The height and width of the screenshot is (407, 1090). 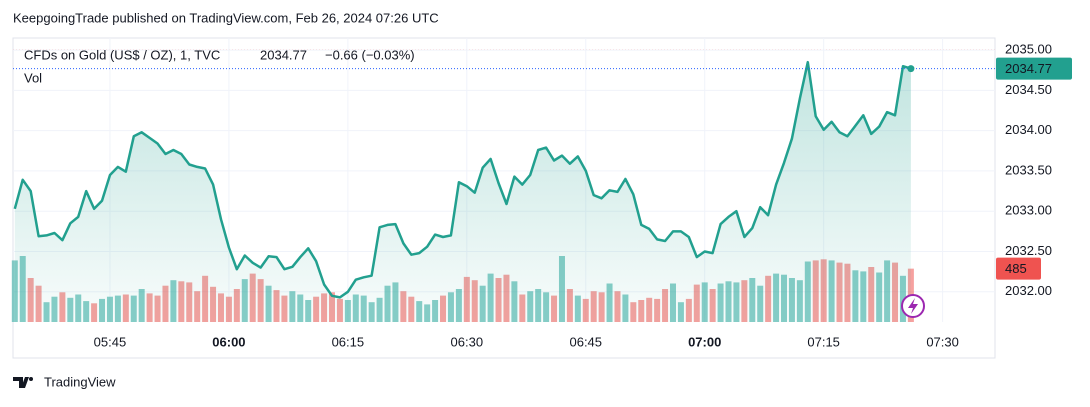 What do you see at coordinates (1028, 290) in the screenshot?
I see `y-tick-label: 2032.00` at bounding box center [1028, 290].